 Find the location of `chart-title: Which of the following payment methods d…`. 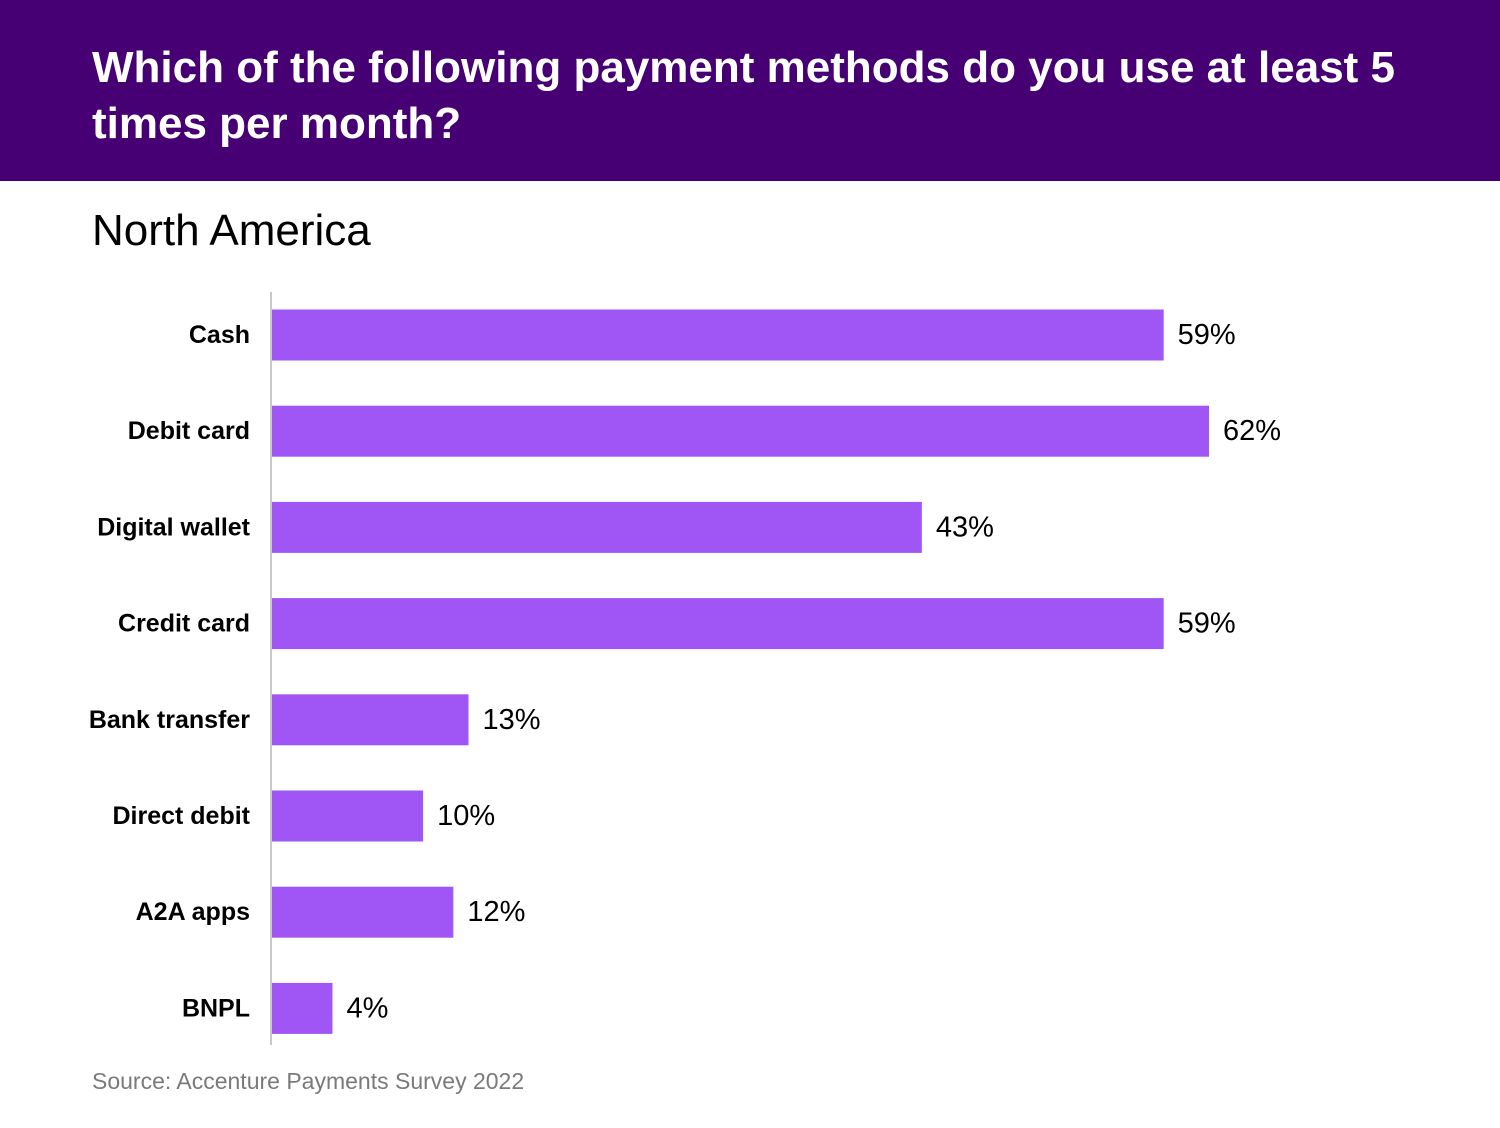

chart-title: Which of the following payment methods d… is located at coordinates (744, 95).